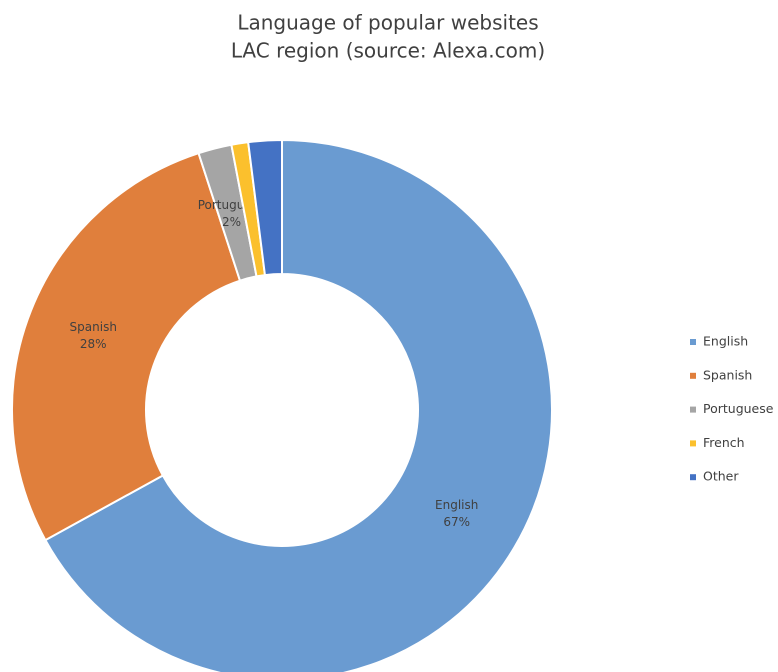  I want to click on chart-title: Language of popular websites, so click(387, 23).